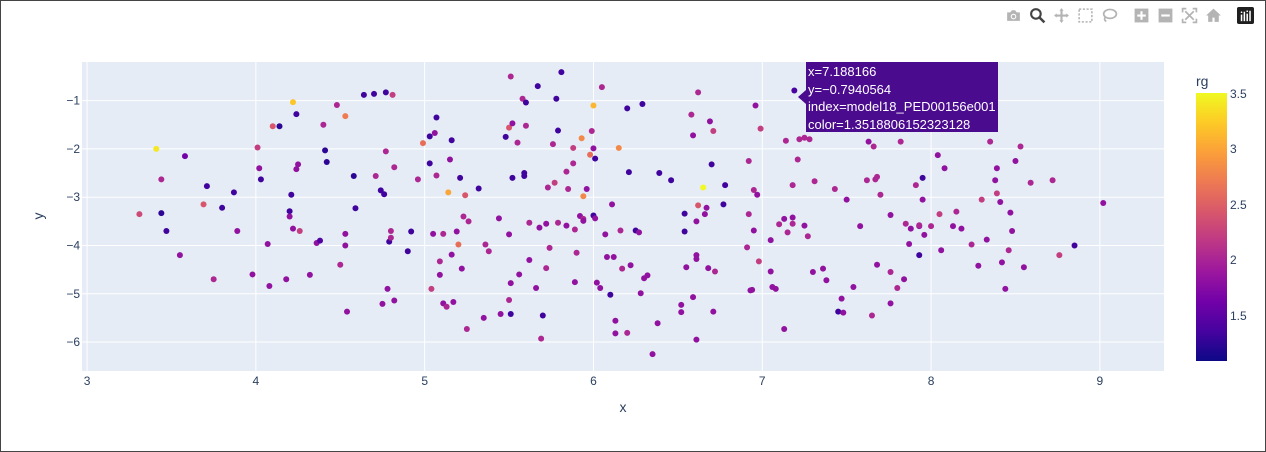 Image resolution: width=1266 pixels, height=452 pixels. Describe the element at coordinates (1245, 15) in the screenshot. I see `plotly-logo-icon` at that location.